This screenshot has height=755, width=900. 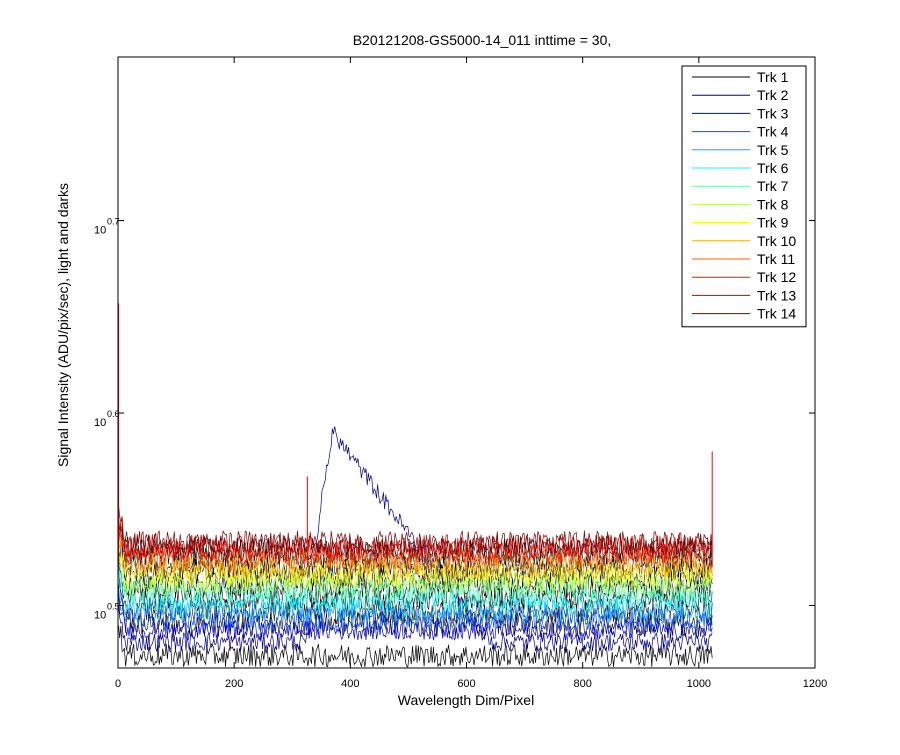 I want to click on x-tick-label: 1000, so click(x=699, y=684).